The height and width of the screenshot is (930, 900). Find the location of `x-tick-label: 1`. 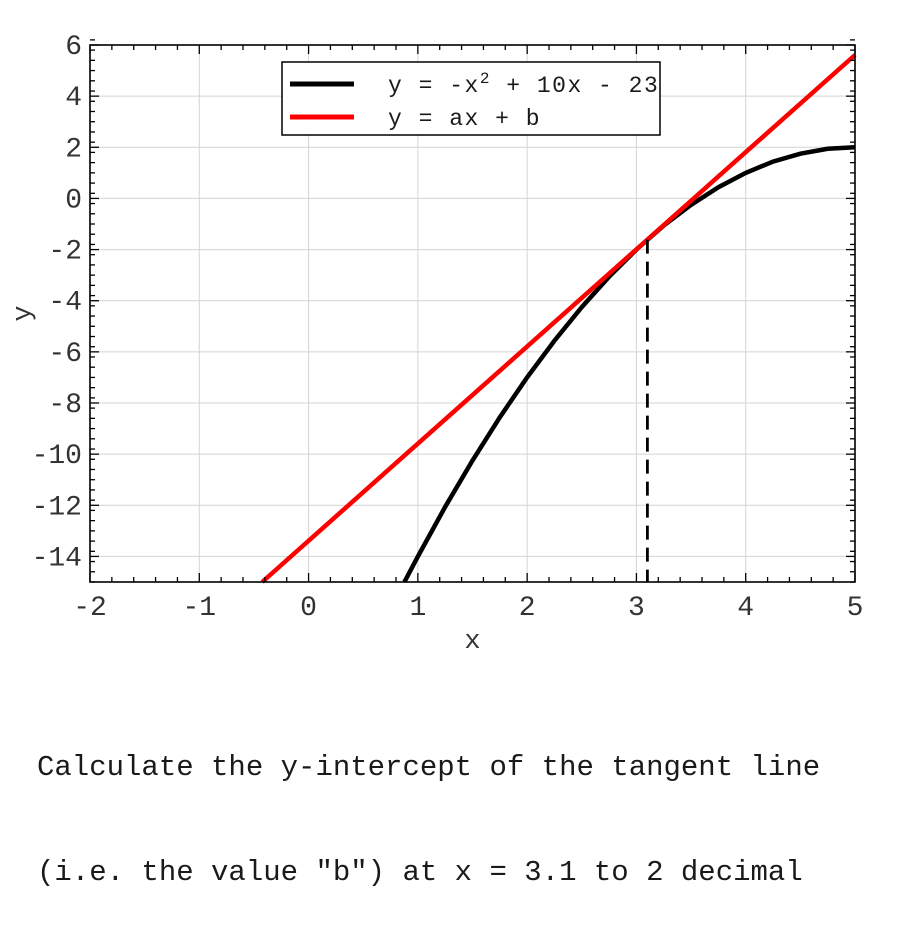

x-tick-label: 1 is located at coordinates (417, 608).